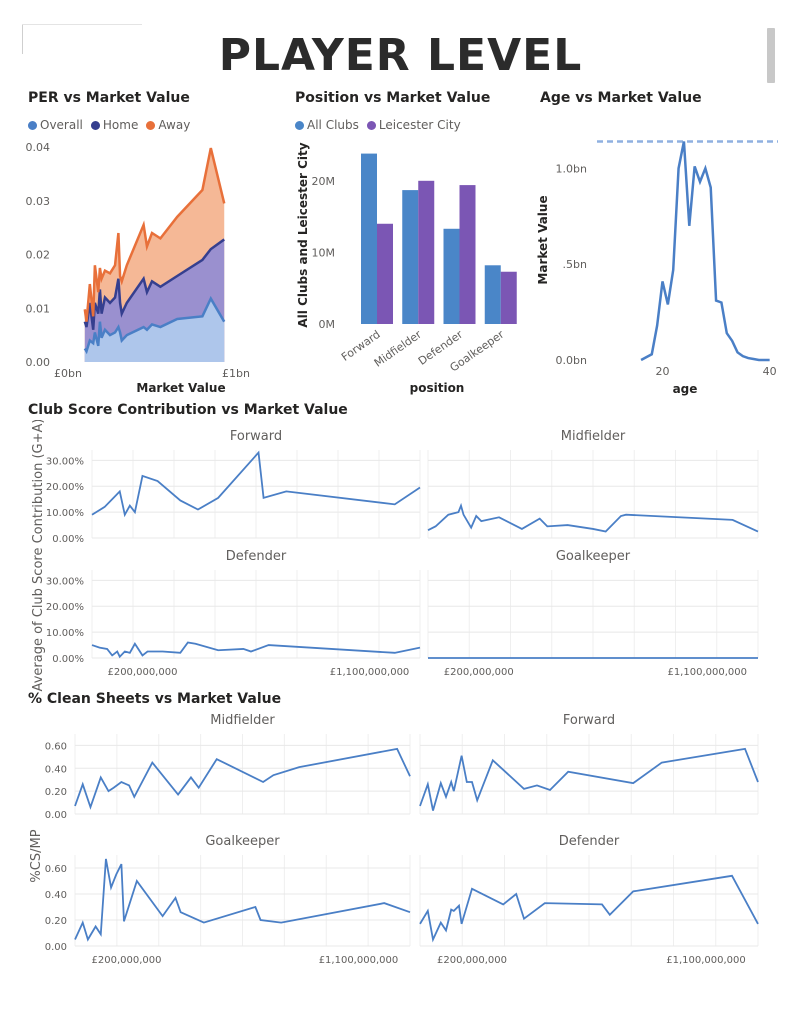 The width and height of the screenshot is (801, 1024). What do you see at coordinates (32, 125) in the screenshot?
I see `overall-dot-icon` at bounding box center [32, 125].